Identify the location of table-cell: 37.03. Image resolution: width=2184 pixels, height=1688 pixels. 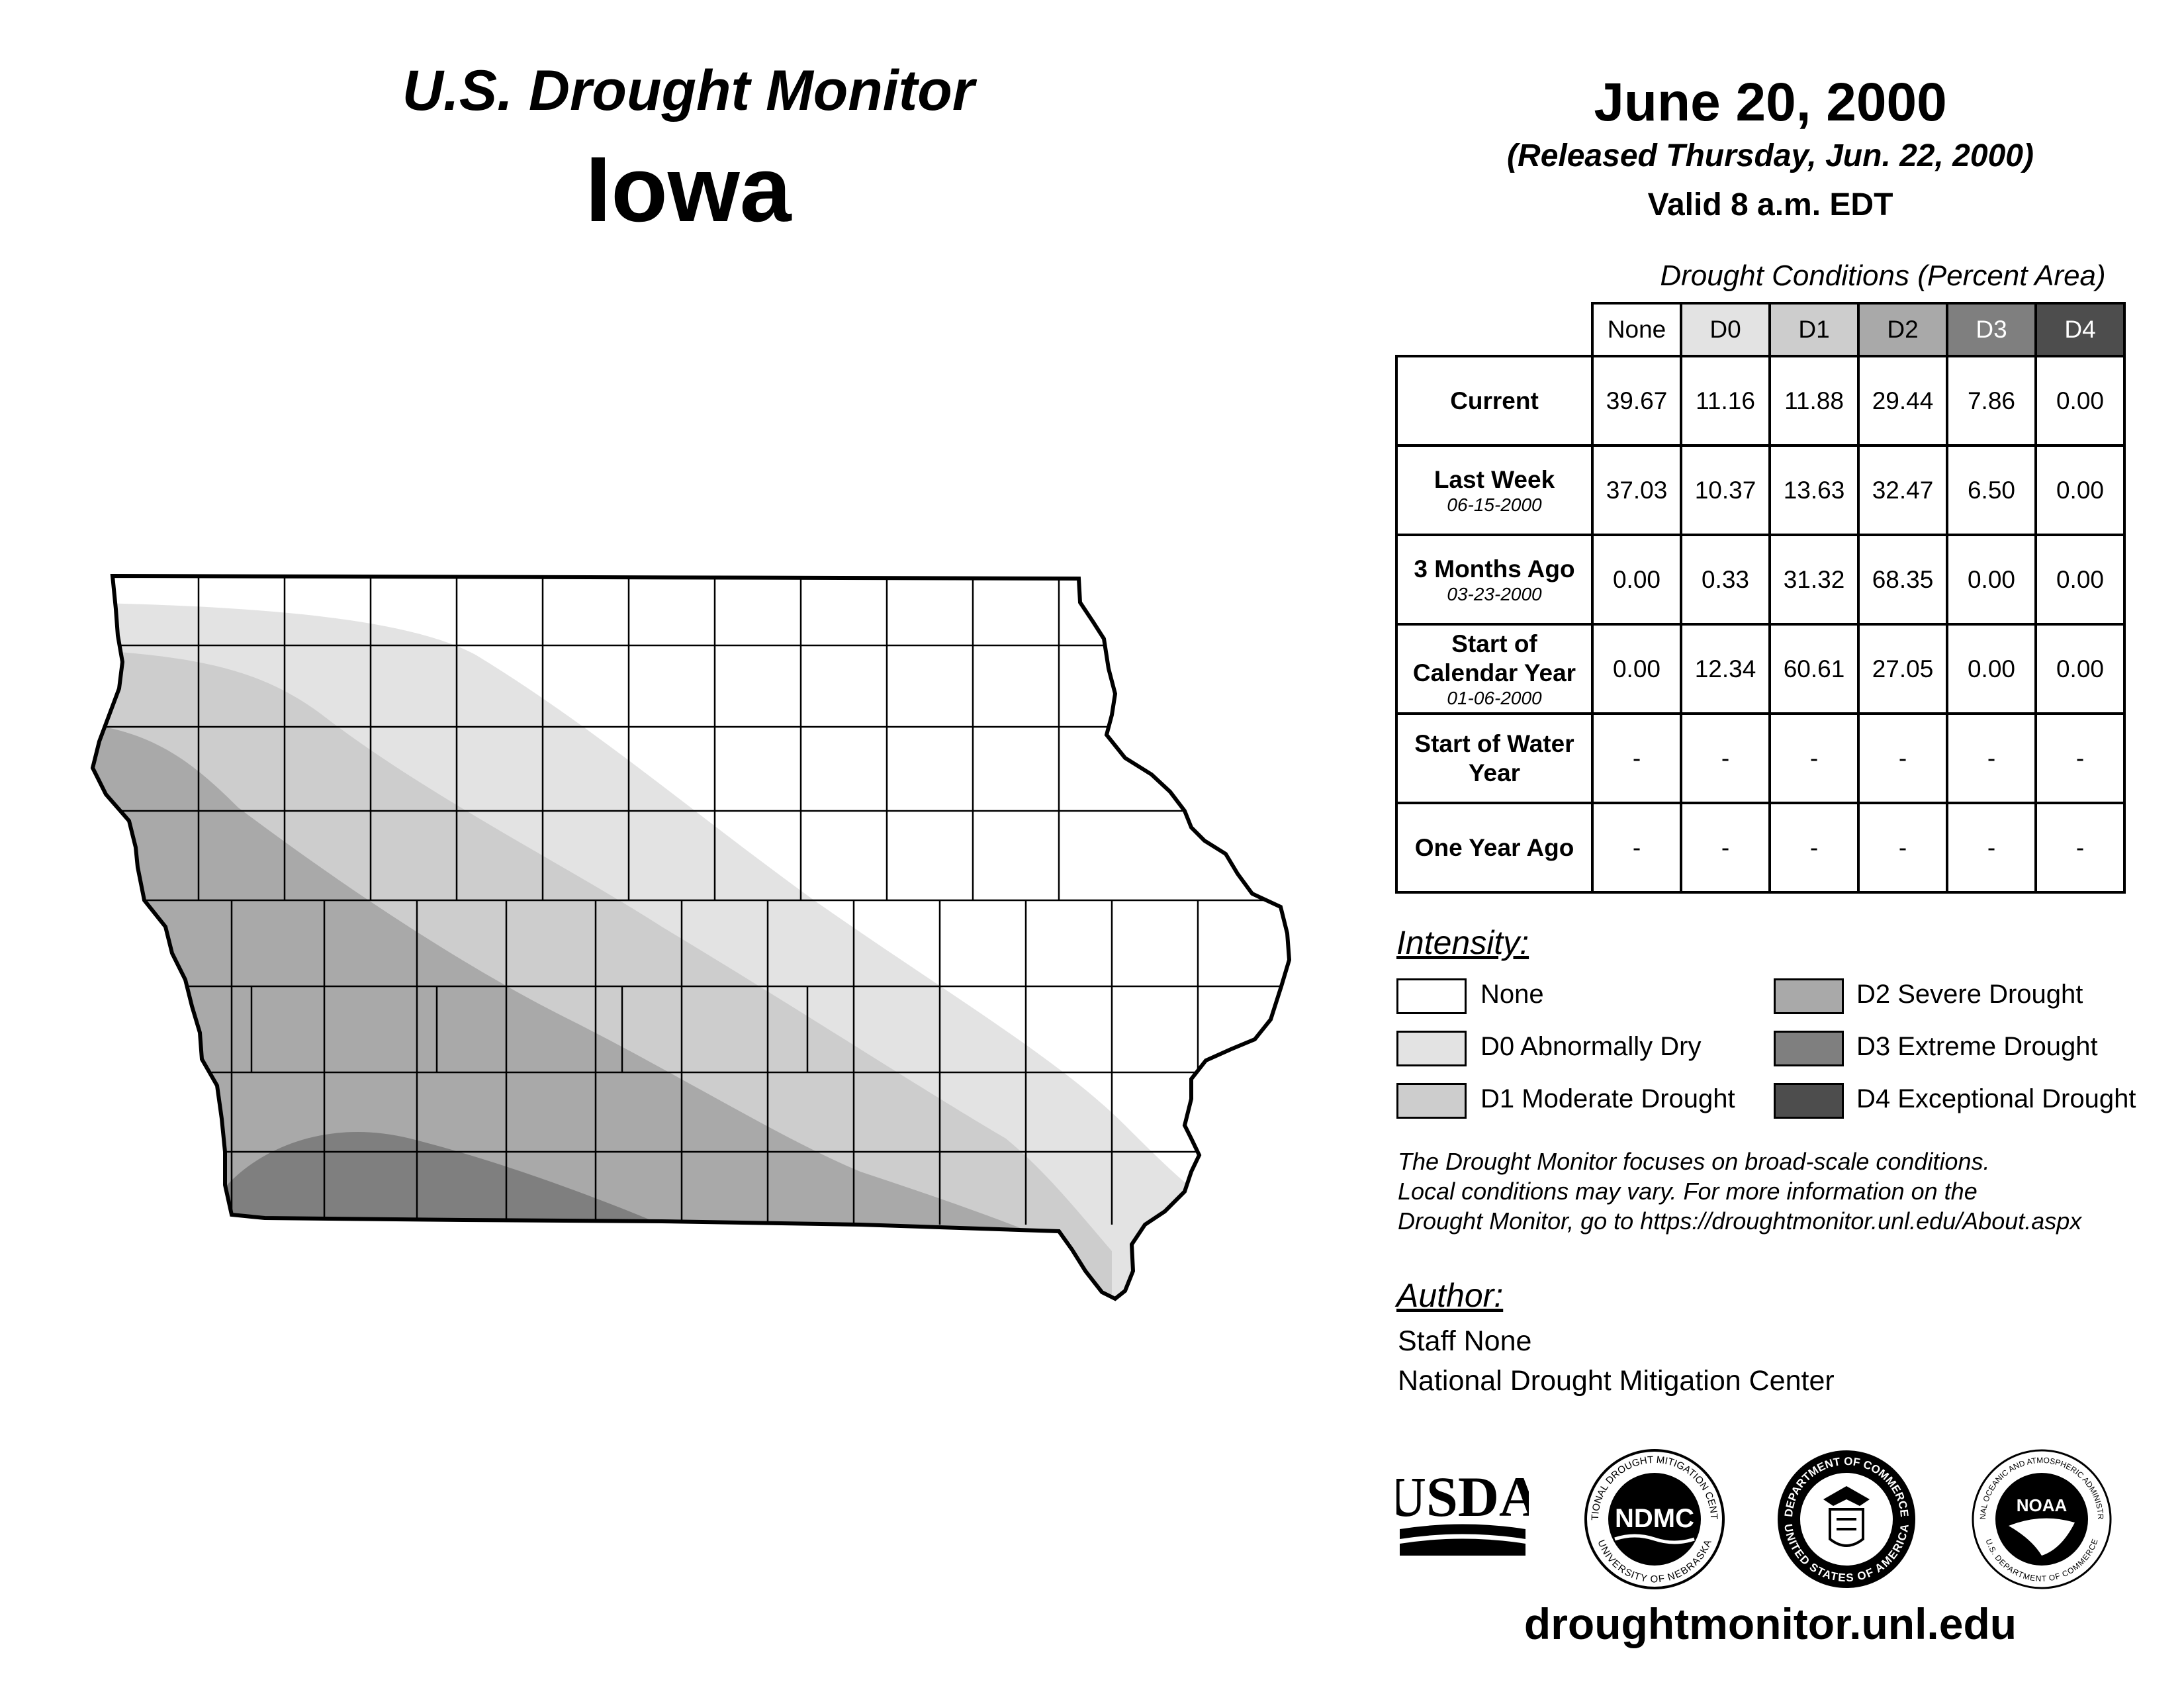
(1636, 490).